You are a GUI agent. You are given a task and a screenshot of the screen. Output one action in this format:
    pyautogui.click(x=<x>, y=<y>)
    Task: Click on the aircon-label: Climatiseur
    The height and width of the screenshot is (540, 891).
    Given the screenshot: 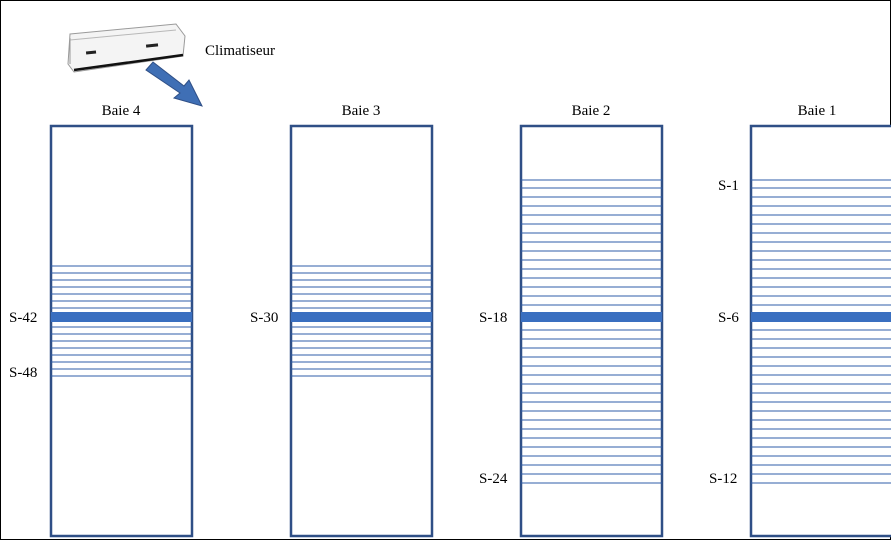 What is the action you would take?
    pyautogui.click(x=240, y=51)
    